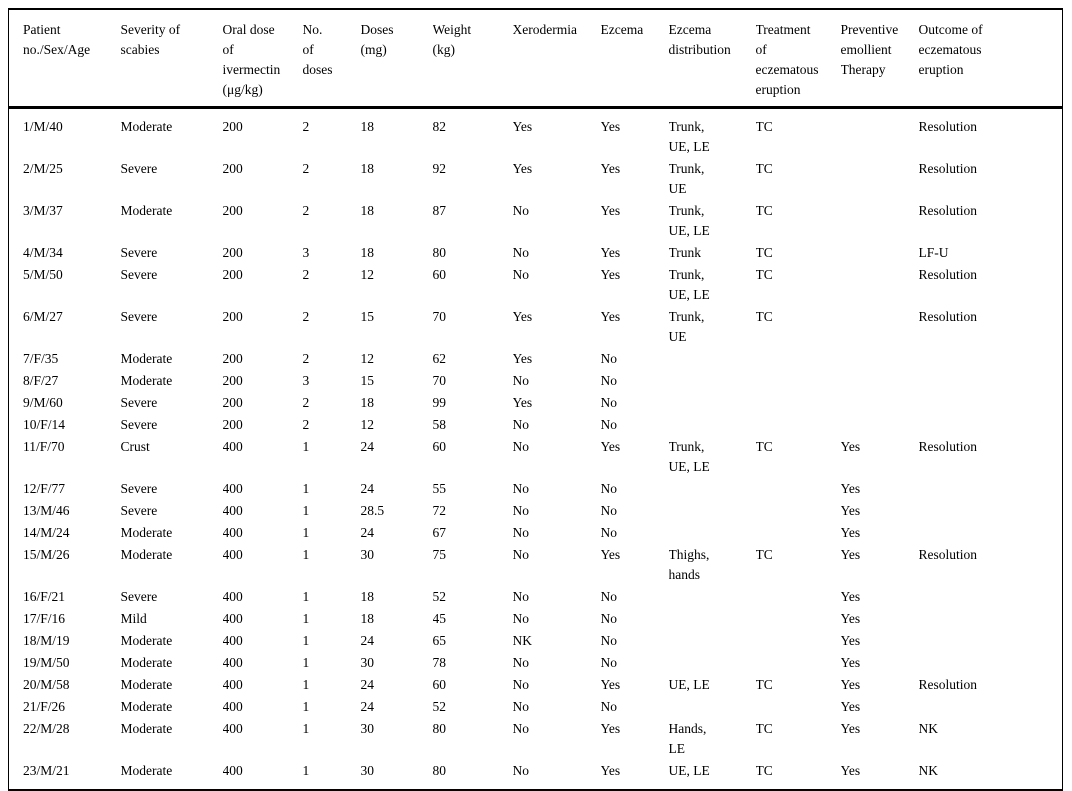 The height and width of the screenshot is (791, 1072). What do you see at coordinates (439, 554) in the screenshot?
I see `cell-weight-kg: 75` at bounding box center [439, 554].